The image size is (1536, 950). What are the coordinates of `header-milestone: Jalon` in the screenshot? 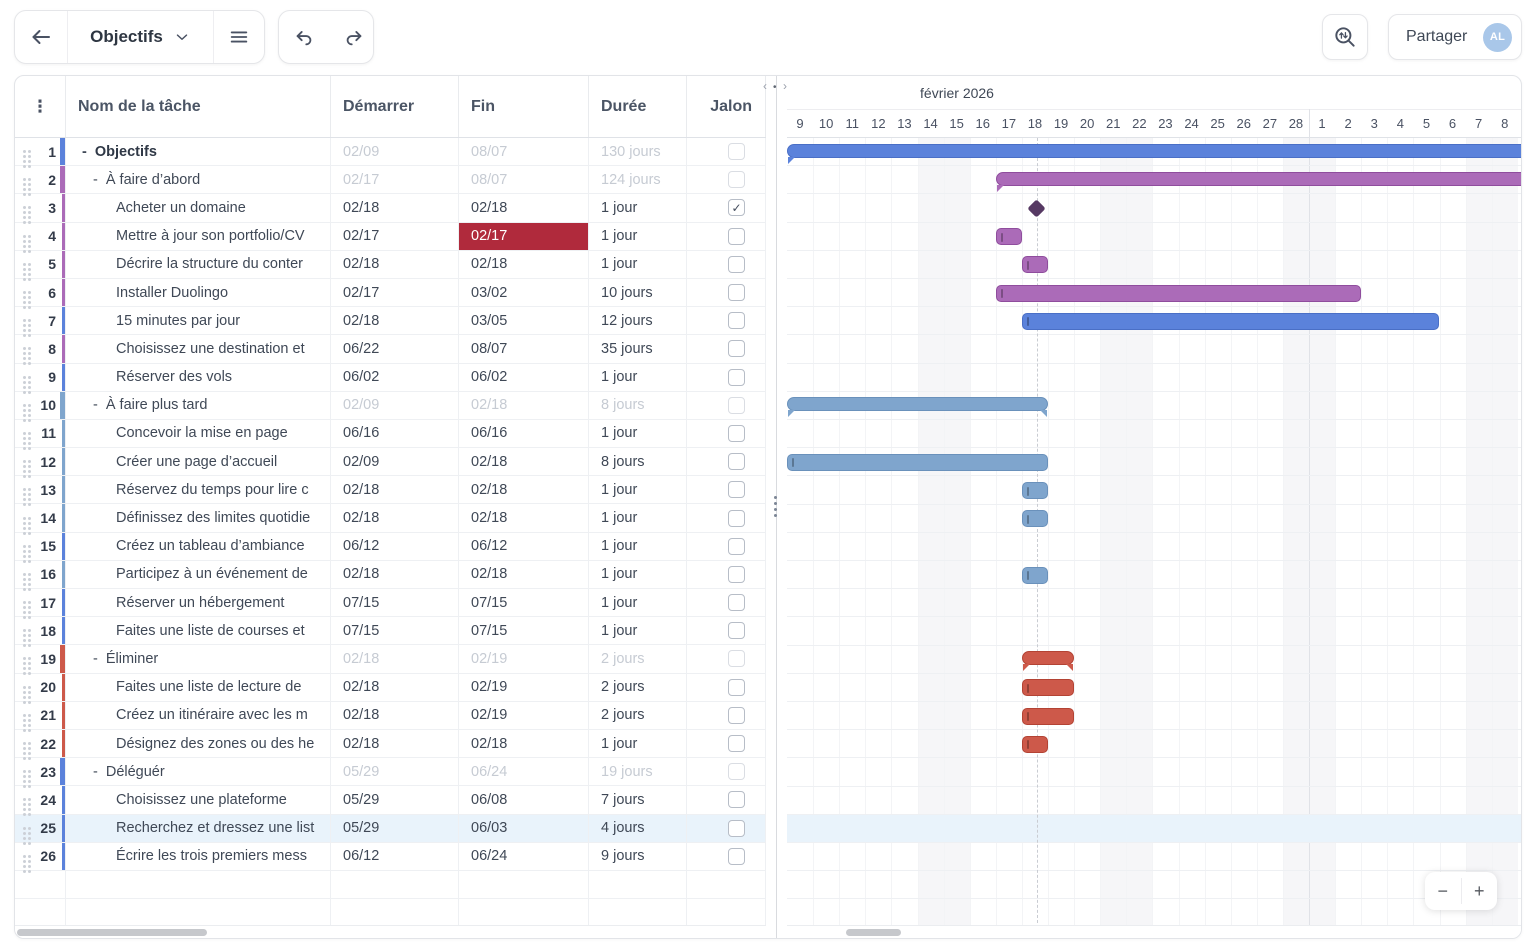 It's located at (726, 106).